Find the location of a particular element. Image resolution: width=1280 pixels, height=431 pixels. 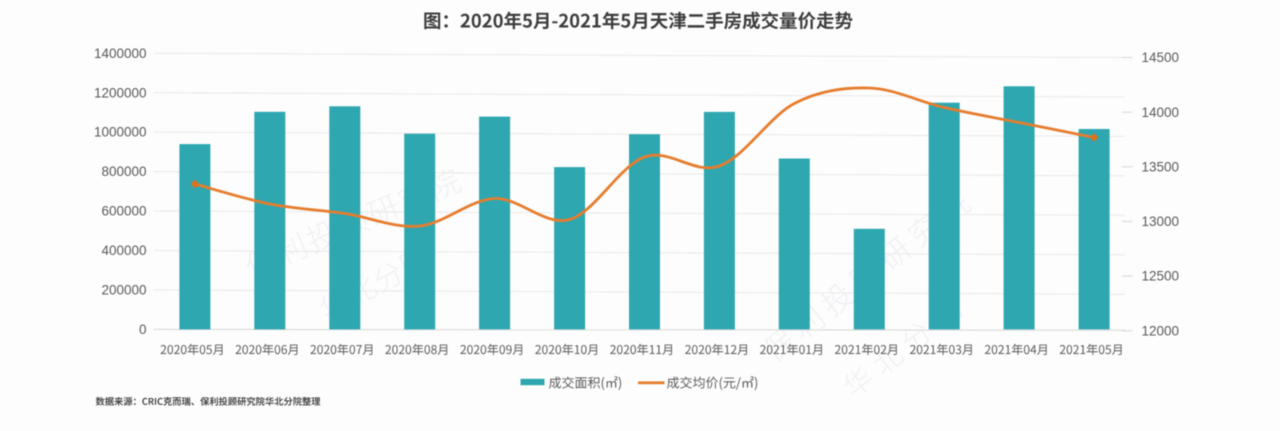

svg-text: 0 is located at coordinates (143, 329).